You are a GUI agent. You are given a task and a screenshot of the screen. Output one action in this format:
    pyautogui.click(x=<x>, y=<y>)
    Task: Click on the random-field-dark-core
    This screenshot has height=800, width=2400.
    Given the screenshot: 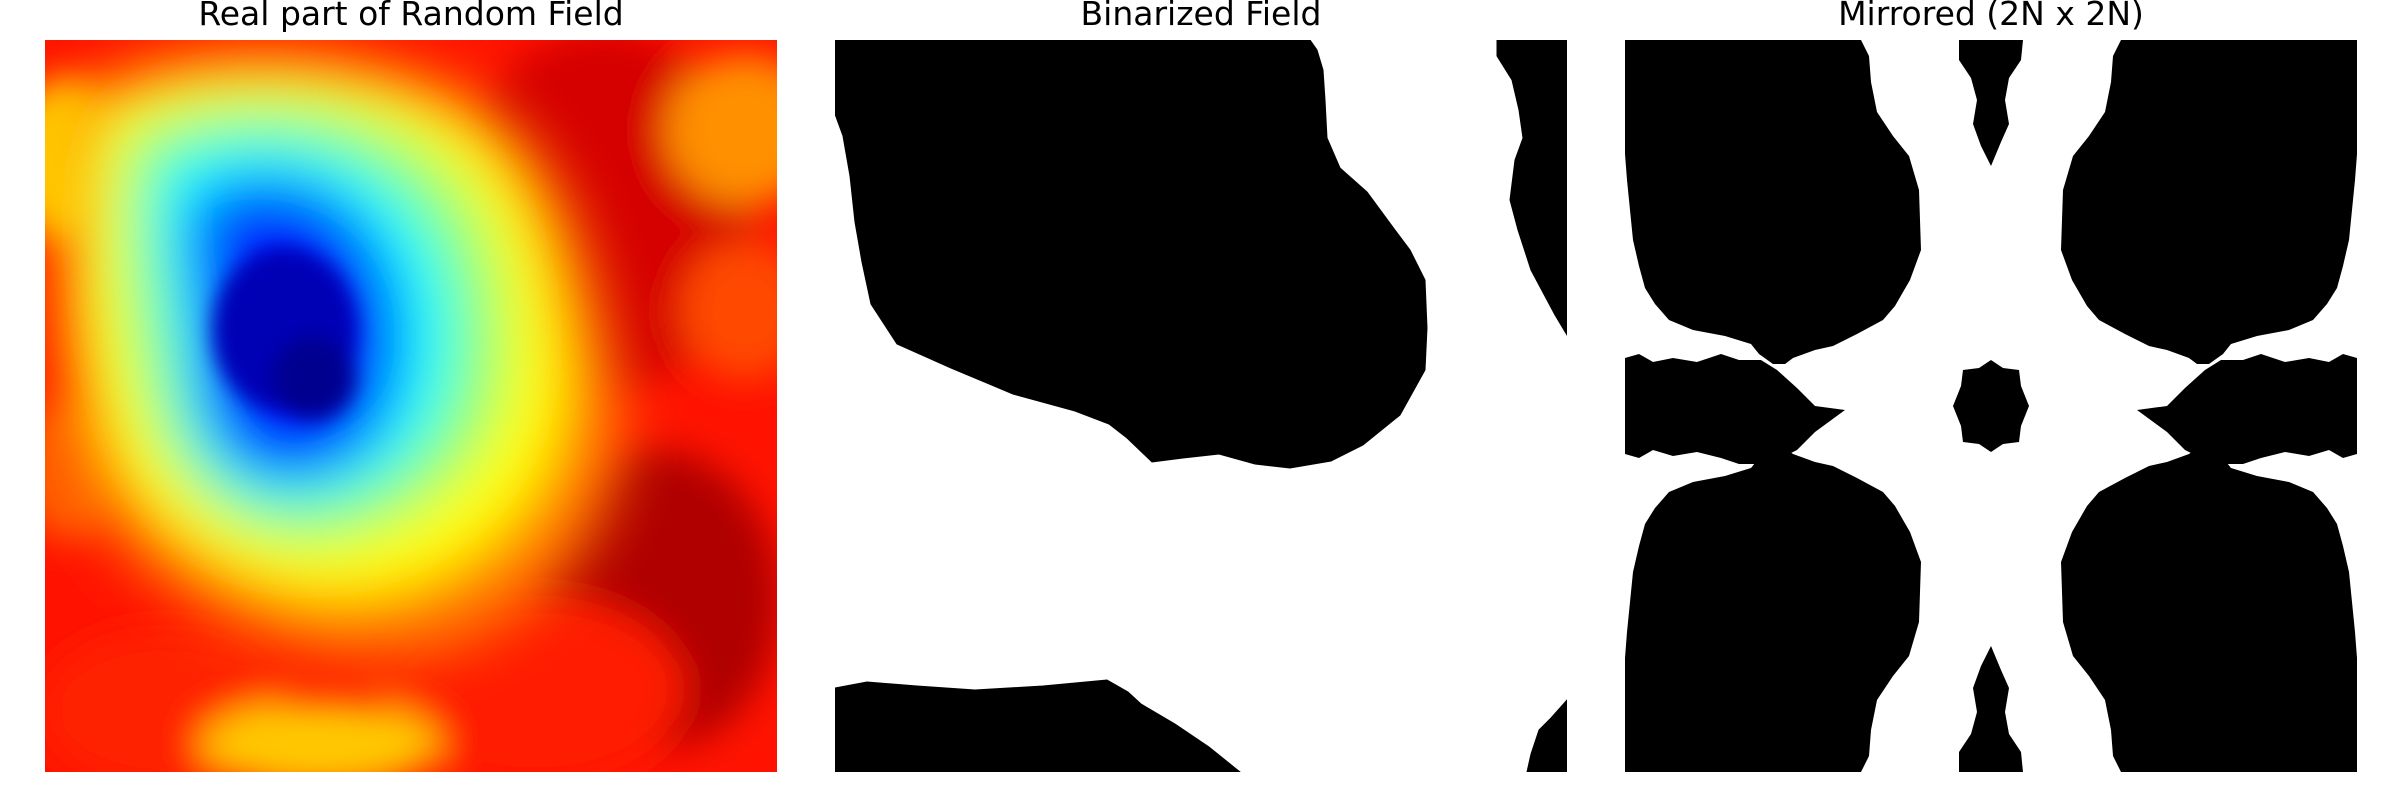 What is the action you would take?
    pyautogui.click(x=285, y=334)
    